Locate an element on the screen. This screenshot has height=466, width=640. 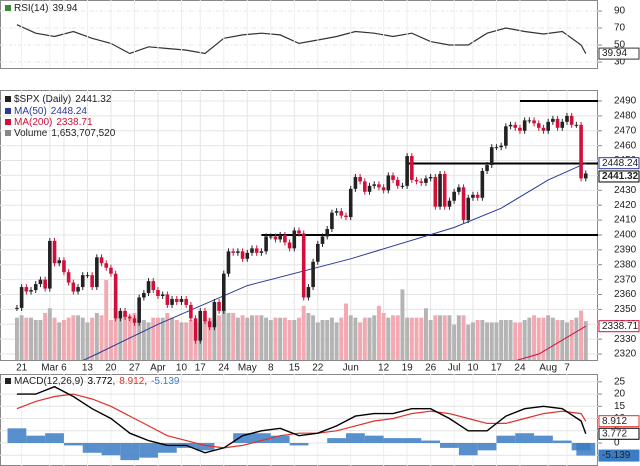
y-tick-label: 2370 is located at coordinates (625, 279).